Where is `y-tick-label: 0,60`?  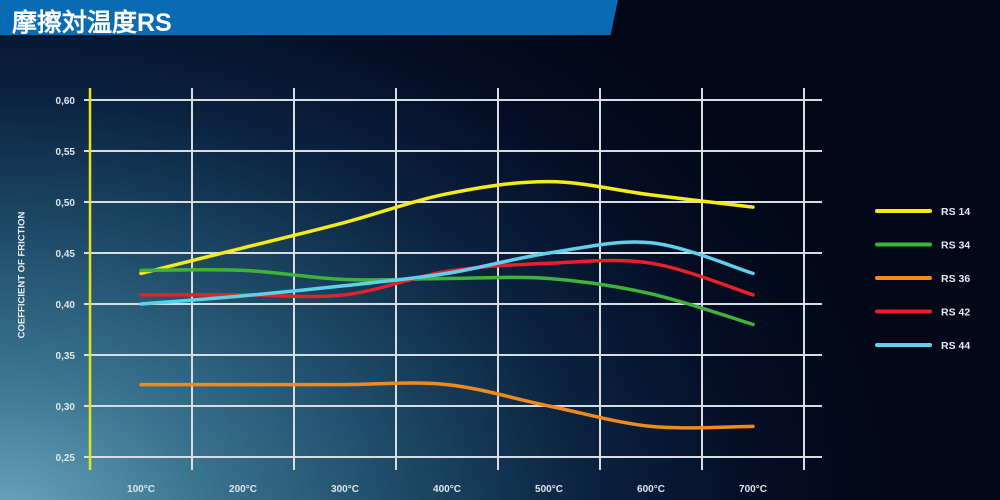
y-tick-label: 0,60 is located at coordinates (66, 101).